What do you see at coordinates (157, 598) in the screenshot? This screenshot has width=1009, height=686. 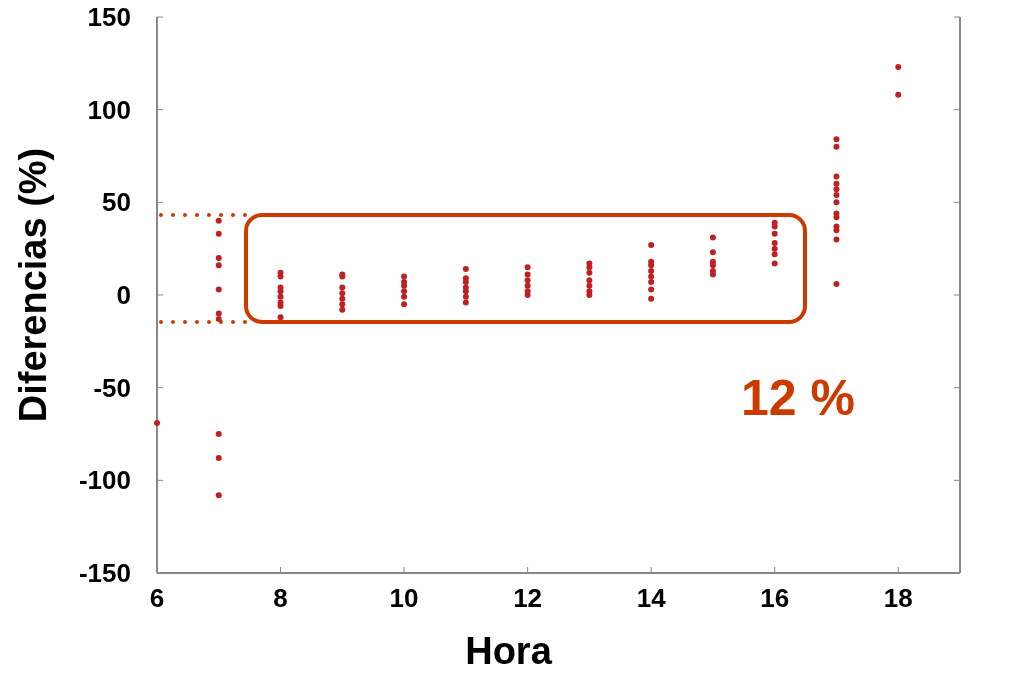 I see `x-tick-label: 6` at bounding box center [157, 598].